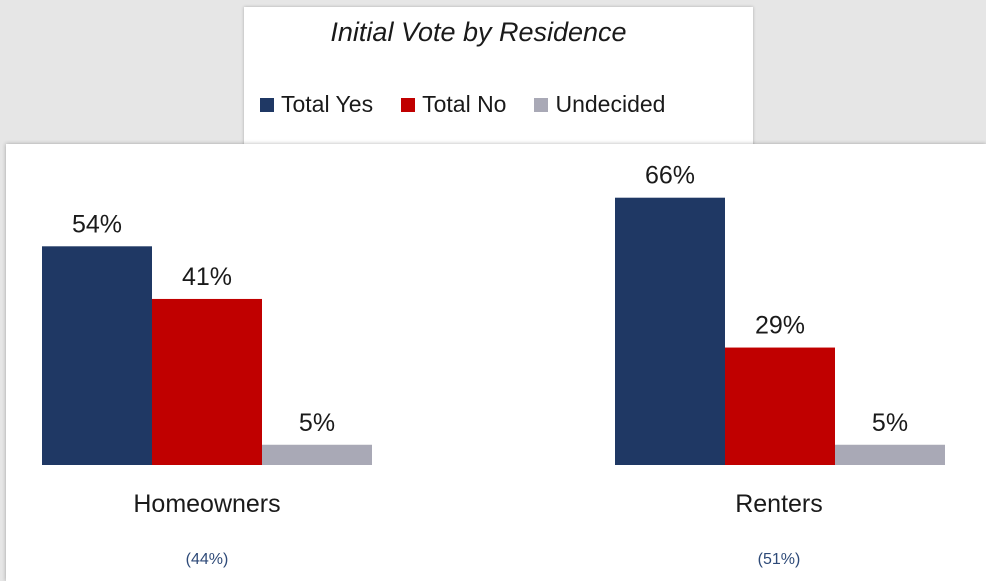  Describe the element at coordinates (207, 277) in the screenshot. I see `data-label-homeowners-total-no: 41%` at that location.